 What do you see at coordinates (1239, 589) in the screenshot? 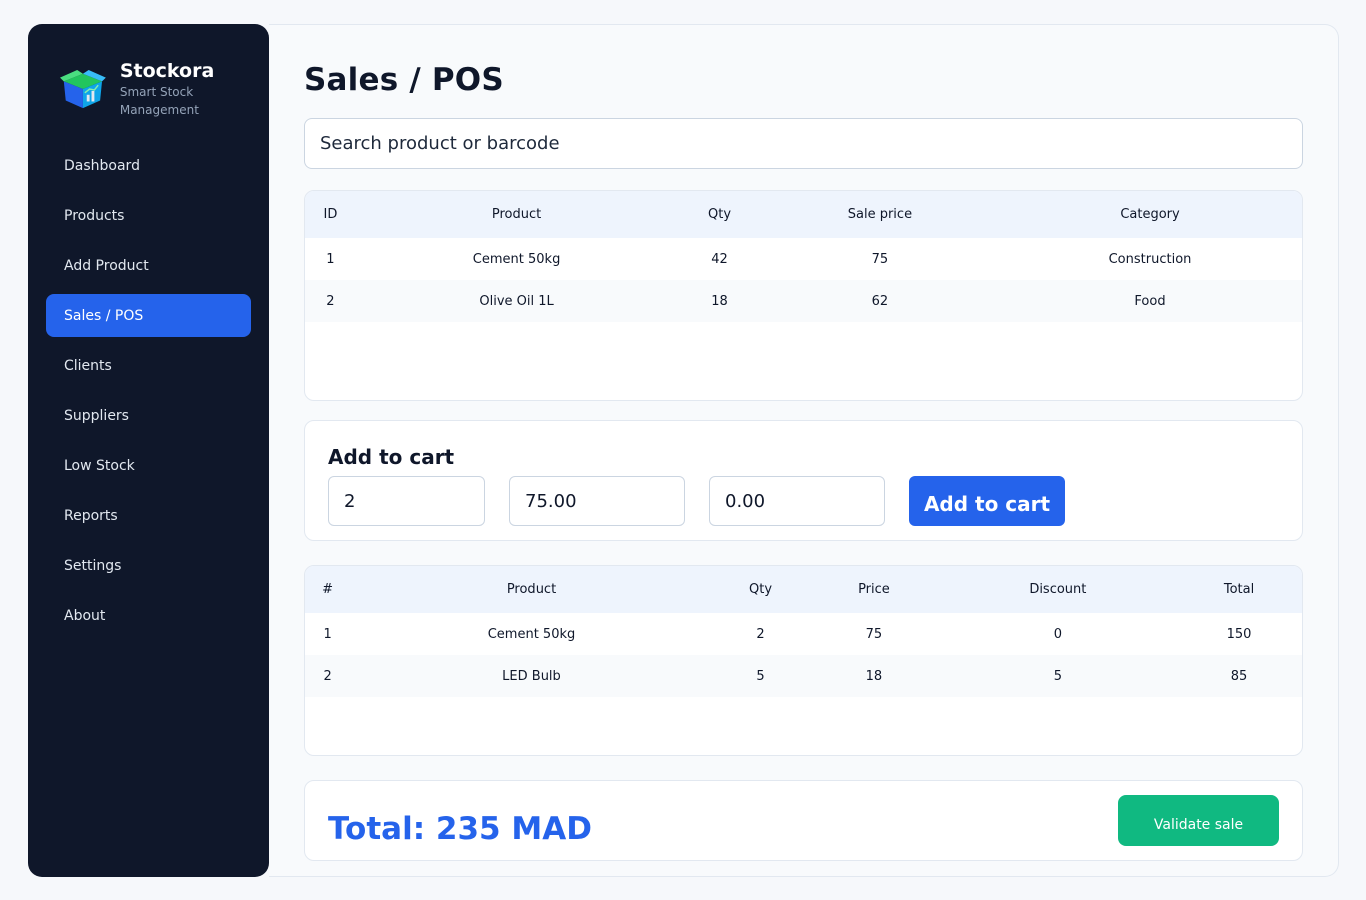
I see `column-header-total: Total` at bounding box center [1239, 589].